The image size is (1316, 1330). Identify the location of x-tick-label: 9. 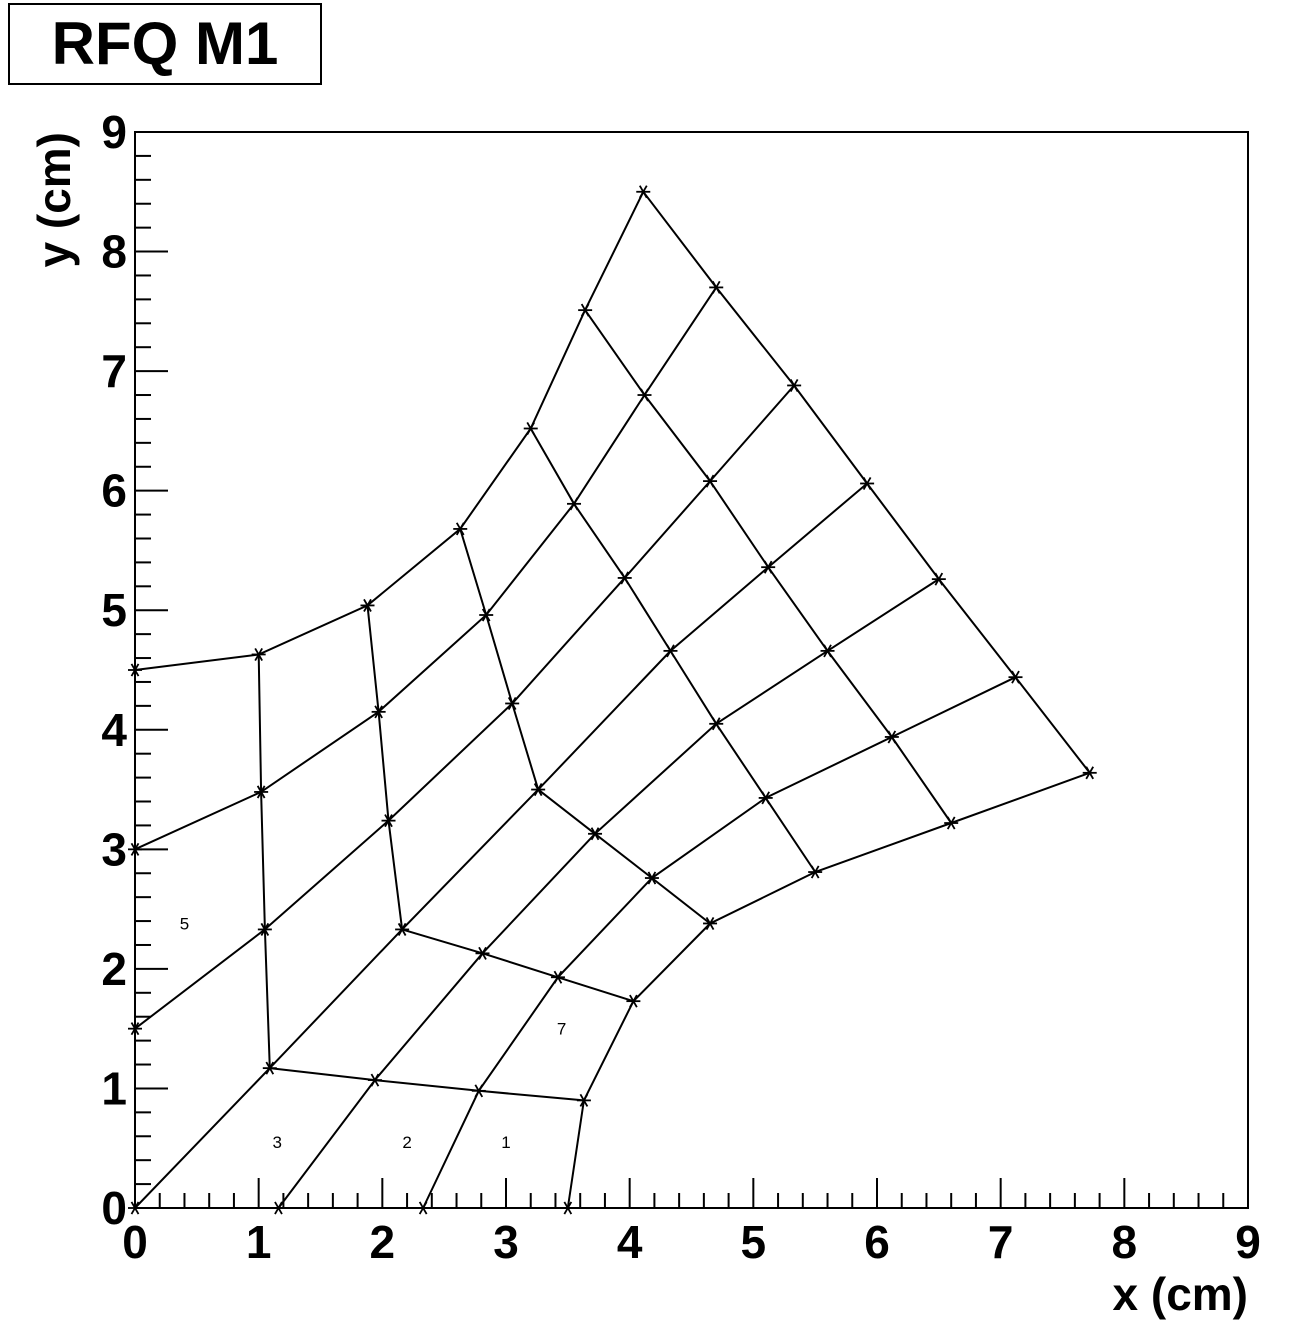
(1248, 1242).